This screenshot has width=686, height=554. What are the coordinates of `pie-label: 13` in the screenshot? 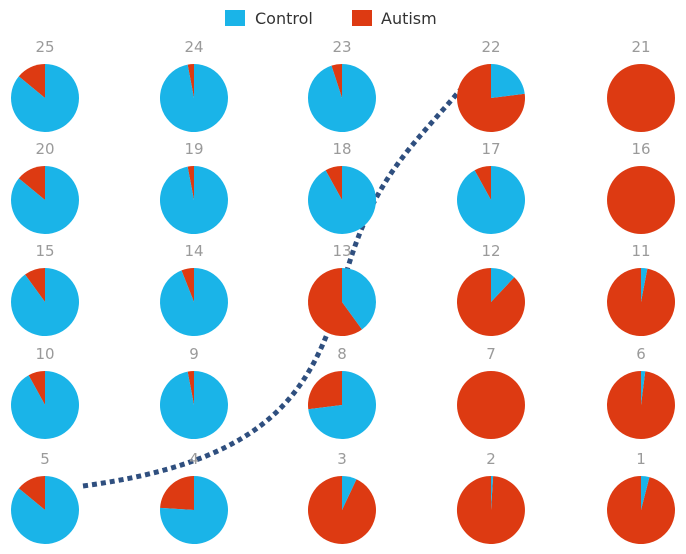 It's located at (341, 251).